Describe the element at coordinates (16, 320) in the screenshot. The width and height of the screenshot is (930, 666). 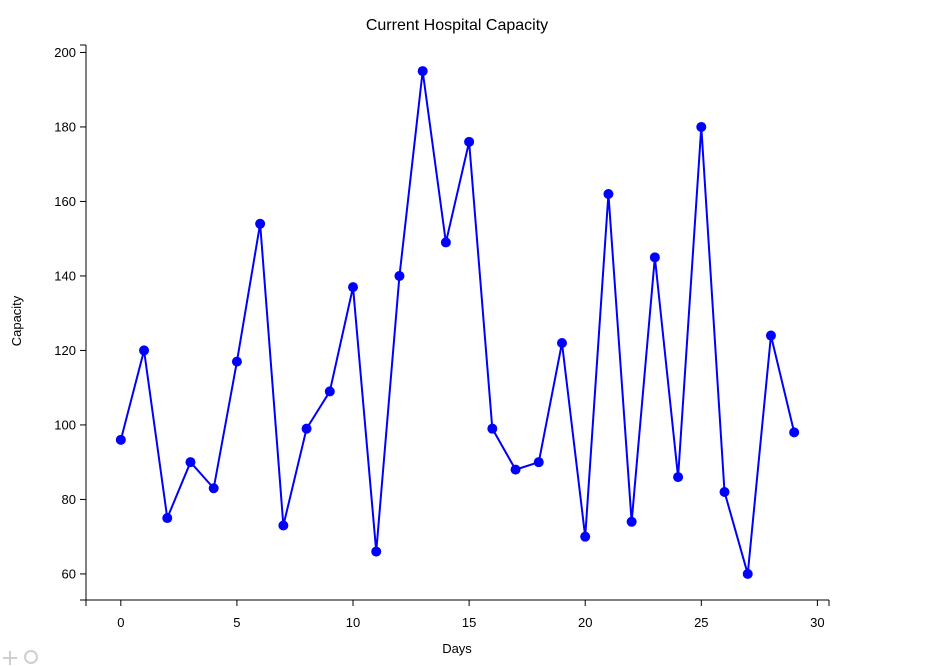
I see `y-axis-label: Capacity` at that location.